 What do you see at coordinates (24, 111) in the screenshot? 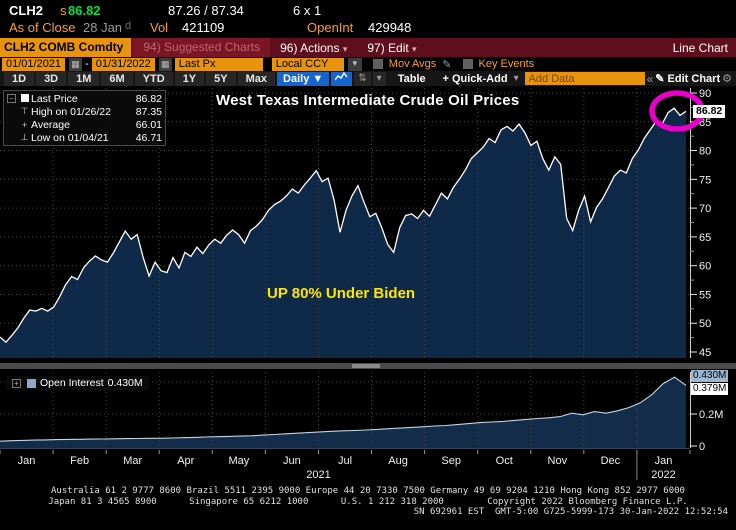
I see `high-marker-icon: ⊤` at bounding box center [24, 111].